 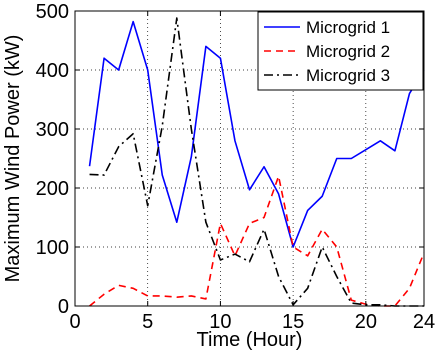 I want to click on y-axis-label: Maximum Wind Power (kW), so click(x=13, y=159).